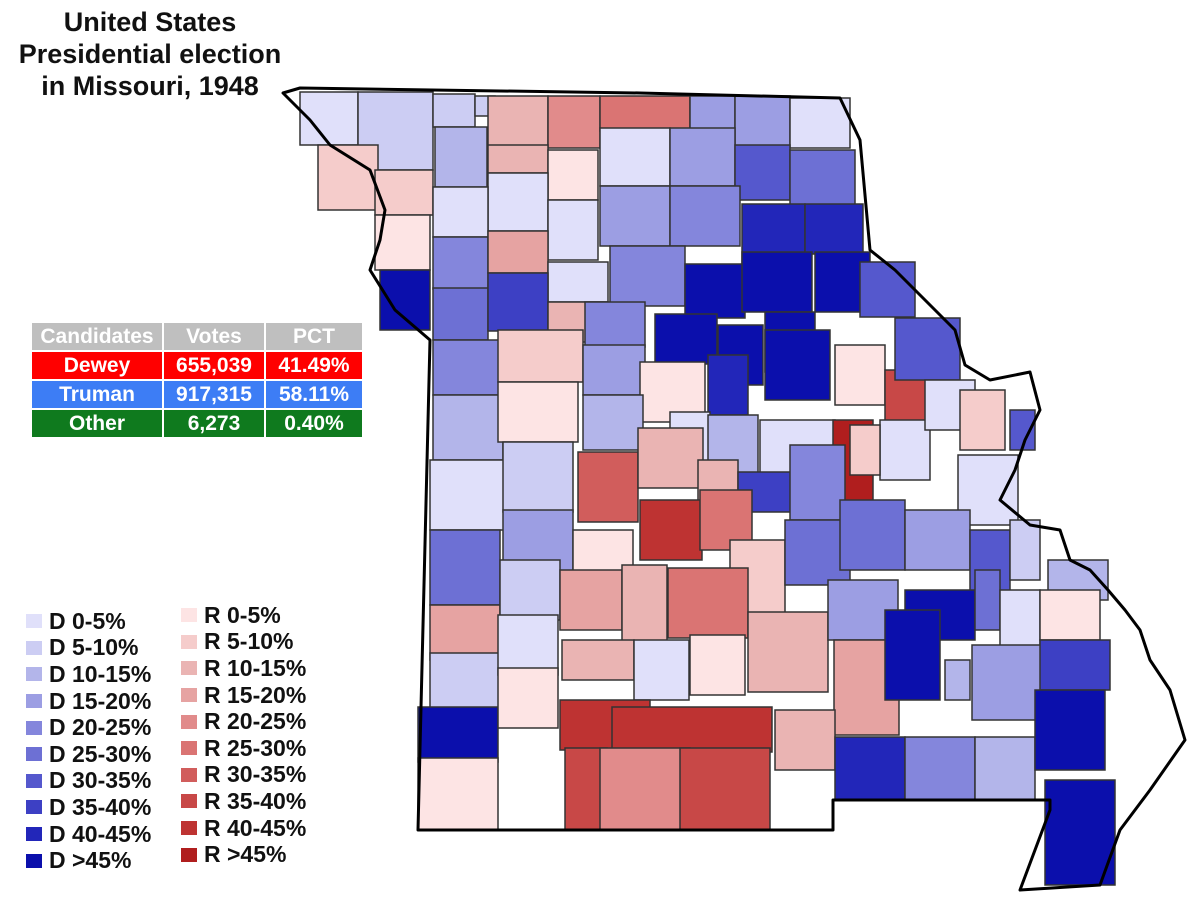 The width and height of the screenshot is (1200, 906). I want to click on legend-label: D >45%, so click(90, 860).